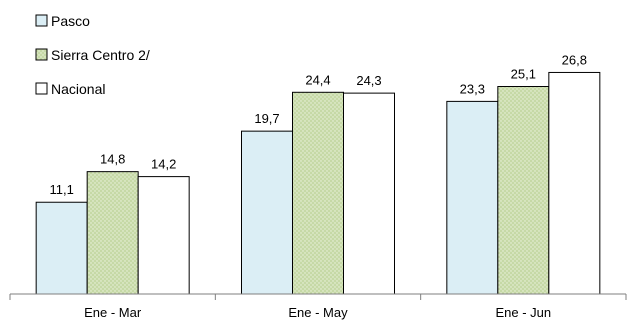  I want to click on x-tick-label: Ene - May, so click(318, 312).